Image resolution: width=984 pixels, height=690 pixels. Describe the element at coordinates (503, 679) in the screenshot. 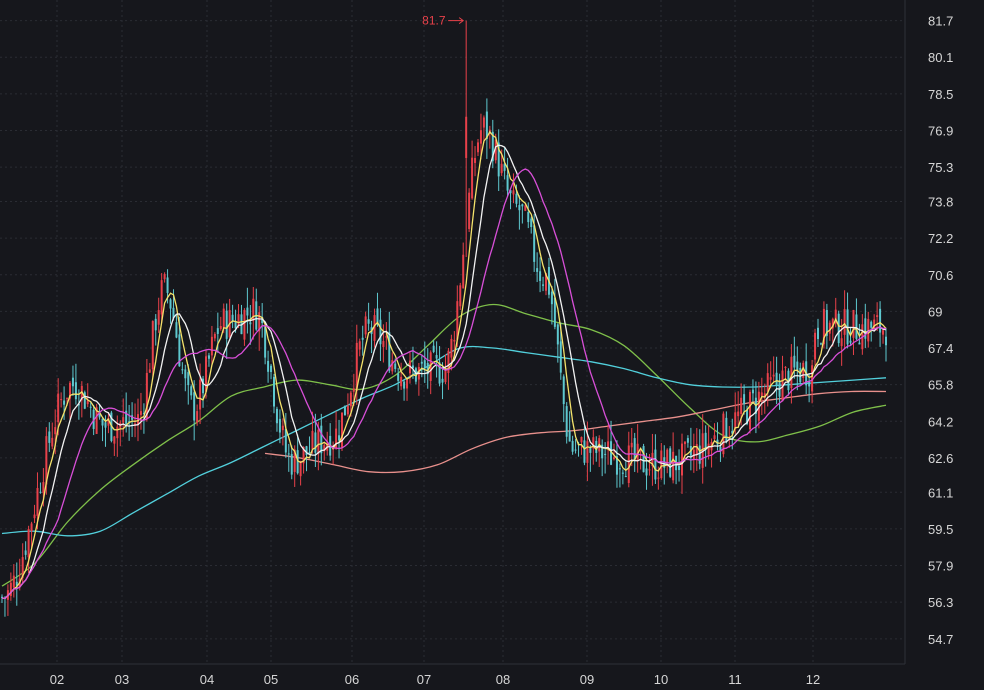

I see `x-tick-label: 08` at that location.